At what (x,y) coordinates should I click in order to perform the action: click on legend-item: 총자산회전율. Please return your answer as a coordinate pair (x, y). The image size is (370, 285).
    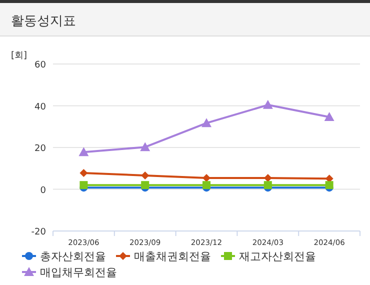
    Looking at the image, I should click on (64, 256).